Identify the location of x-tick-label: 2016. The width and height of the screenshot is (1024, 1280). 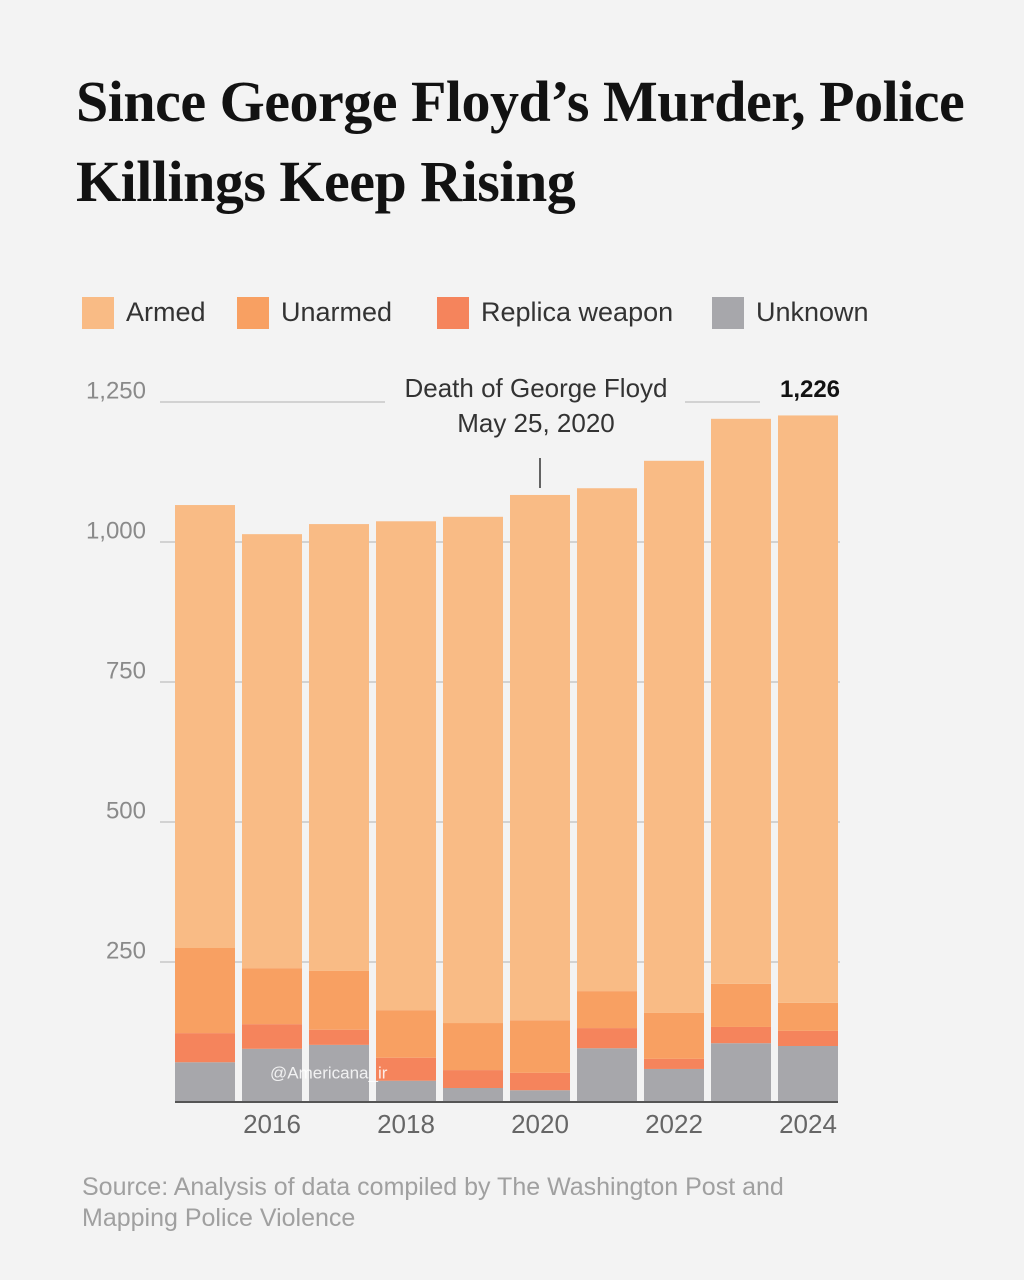
(272, 1124).